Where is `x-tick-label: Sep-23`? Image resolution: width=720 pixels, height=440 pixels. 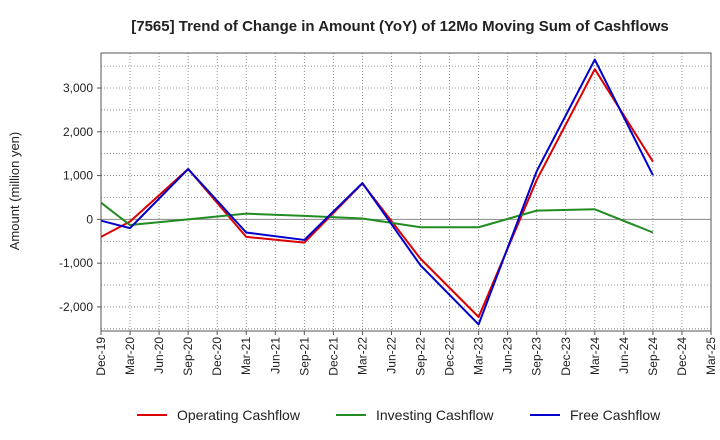
x-tick-label: Sep-23 is located at coordinates (537, 356).